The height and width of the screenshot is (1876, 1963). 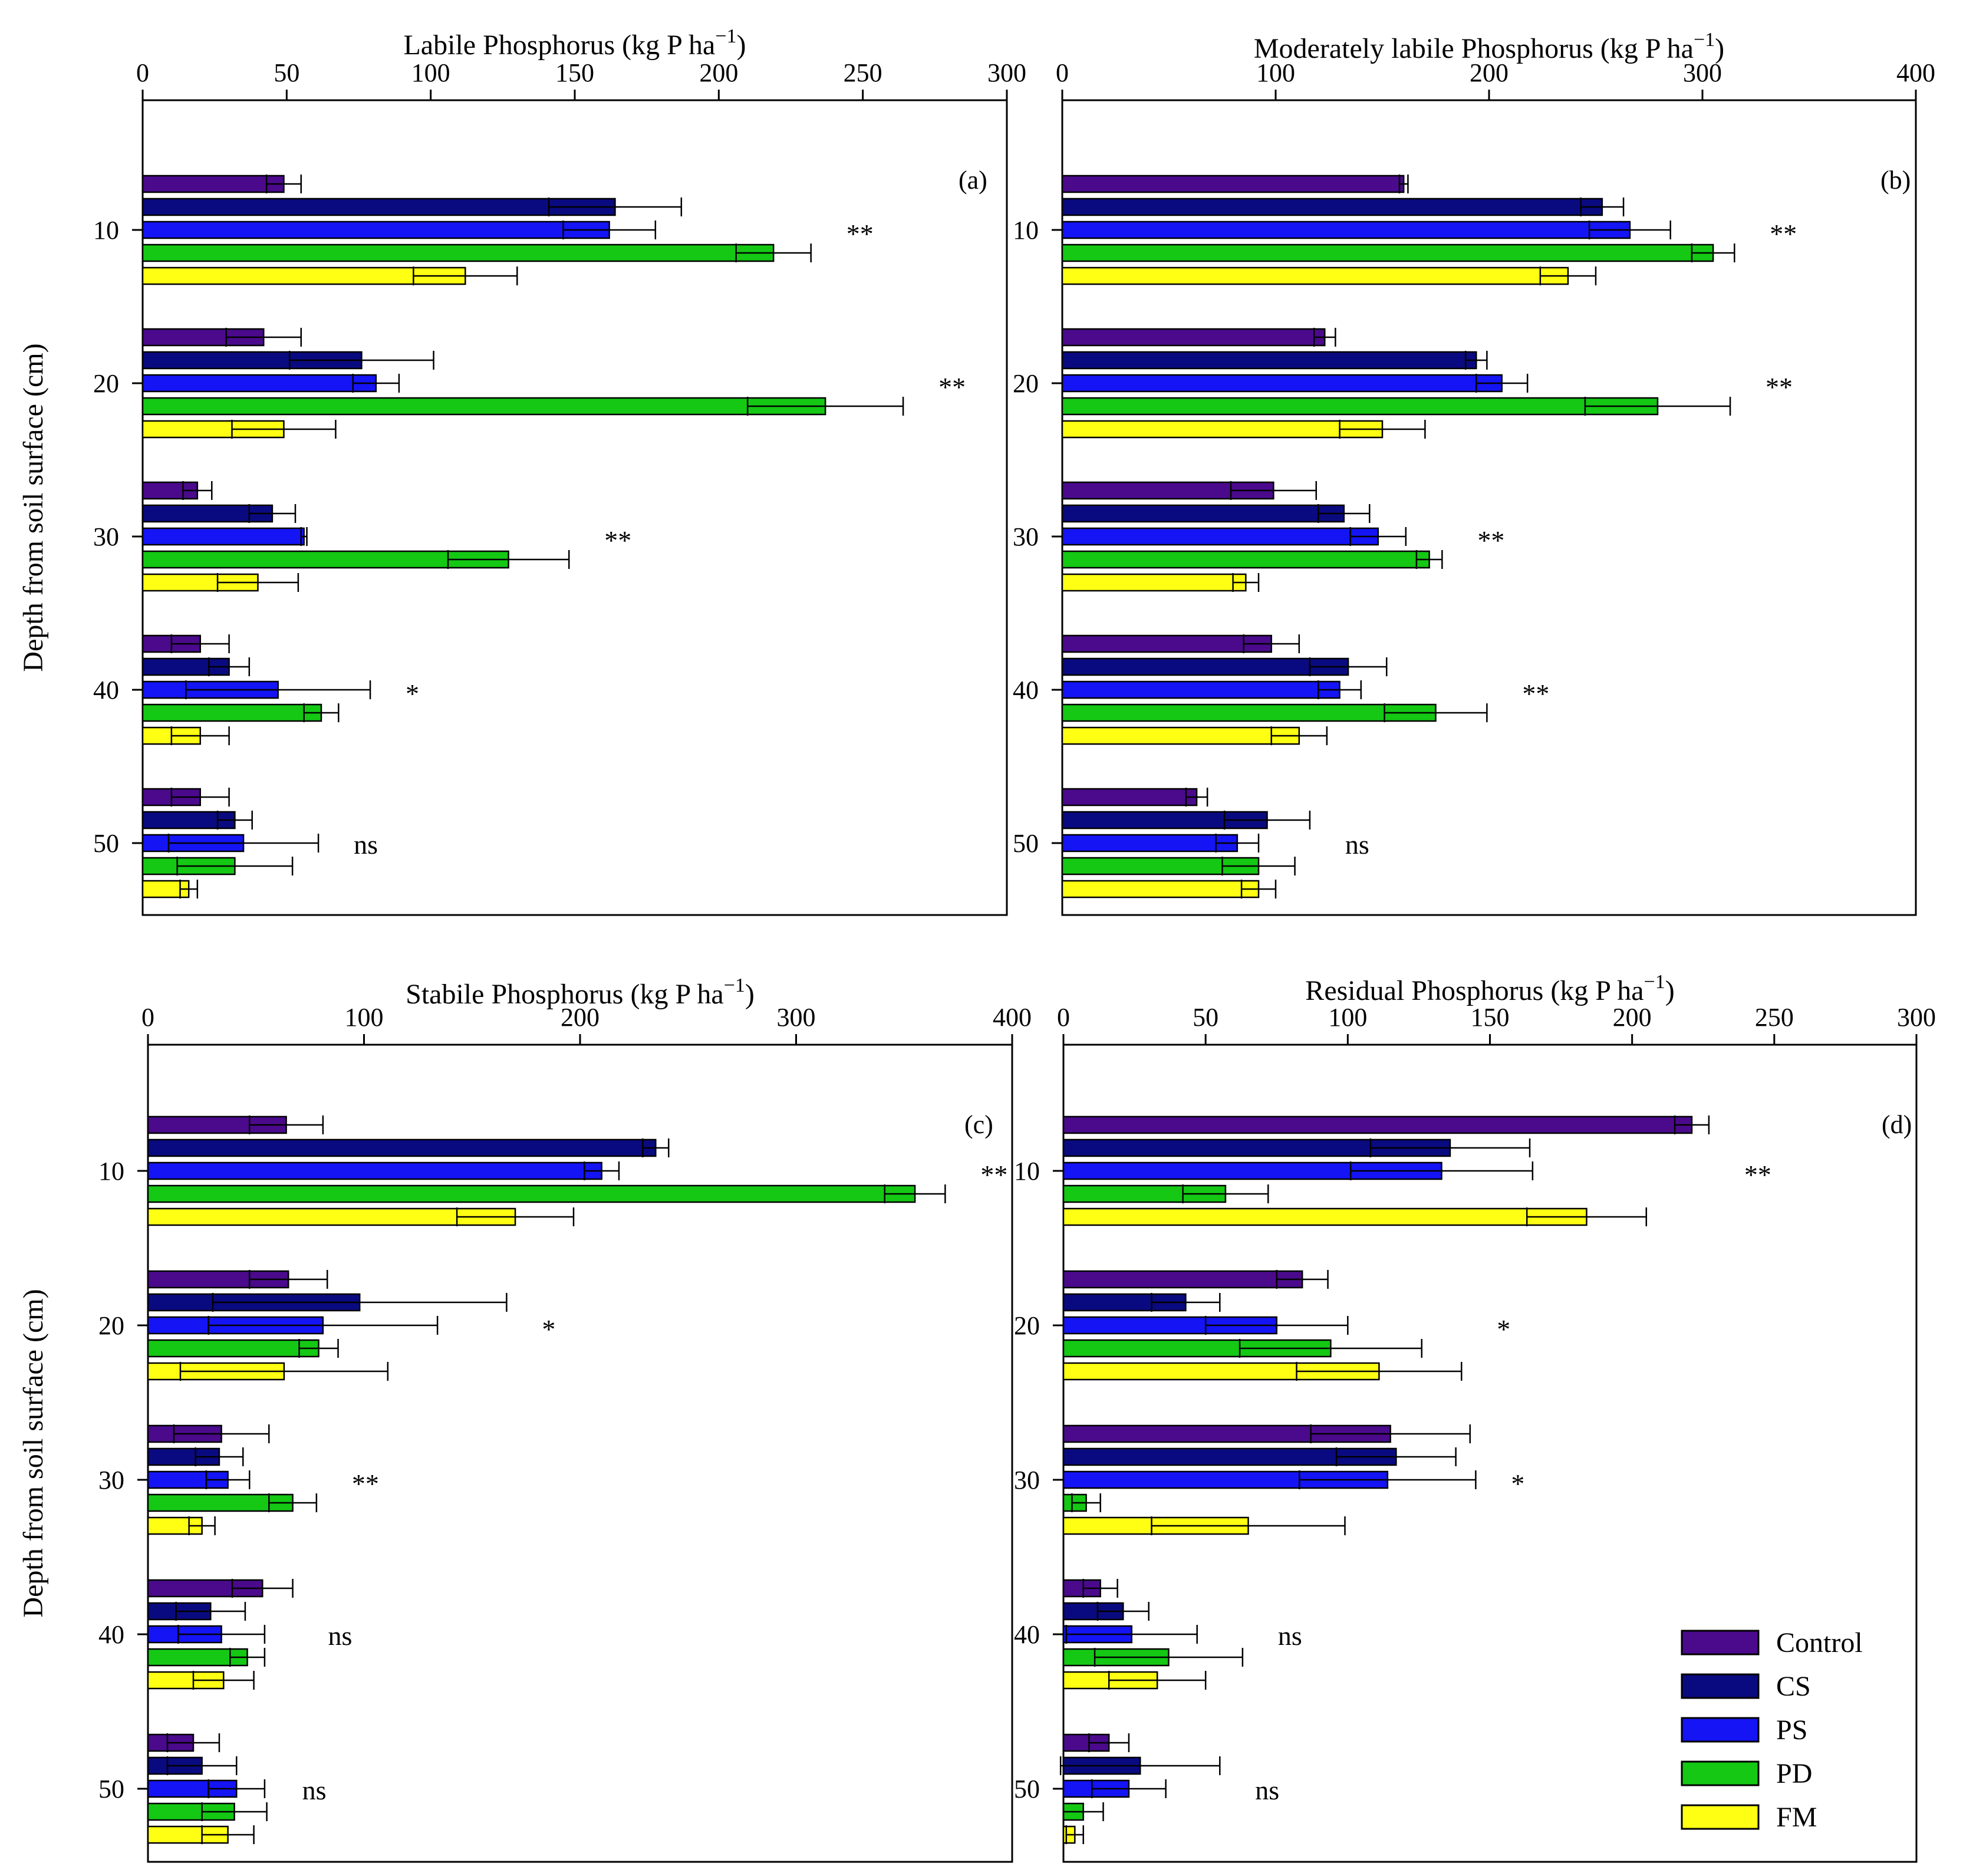 I want to click on panel-a-ytick-label: 40, so click(x=106, y=690).